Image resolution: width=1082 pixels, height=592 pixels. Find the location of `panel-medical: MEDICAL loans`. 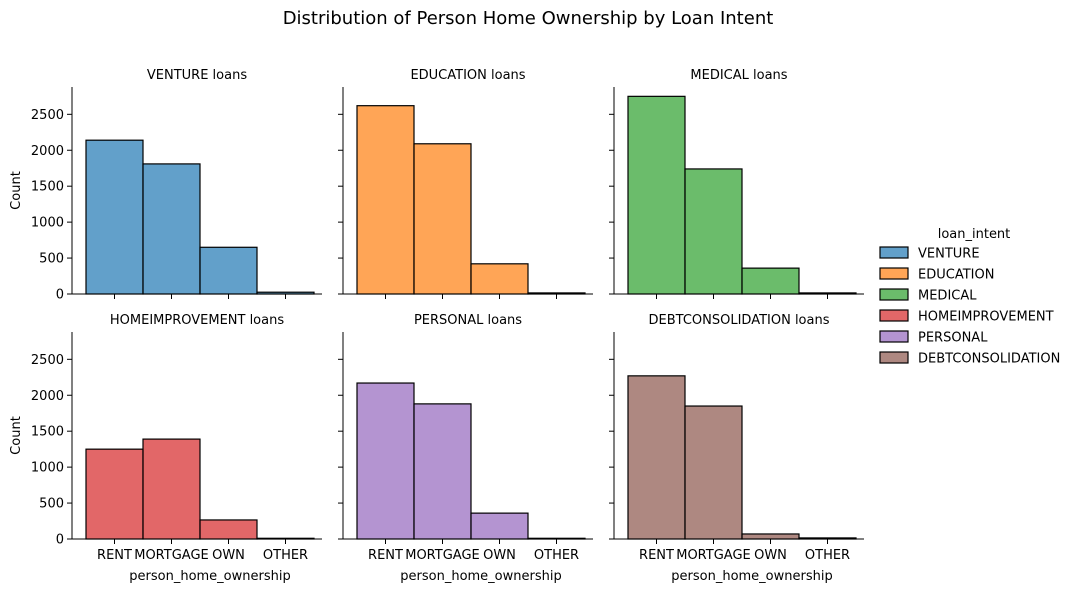

panel-medical: MEDICAL loans is located at coordinates (736, 183).